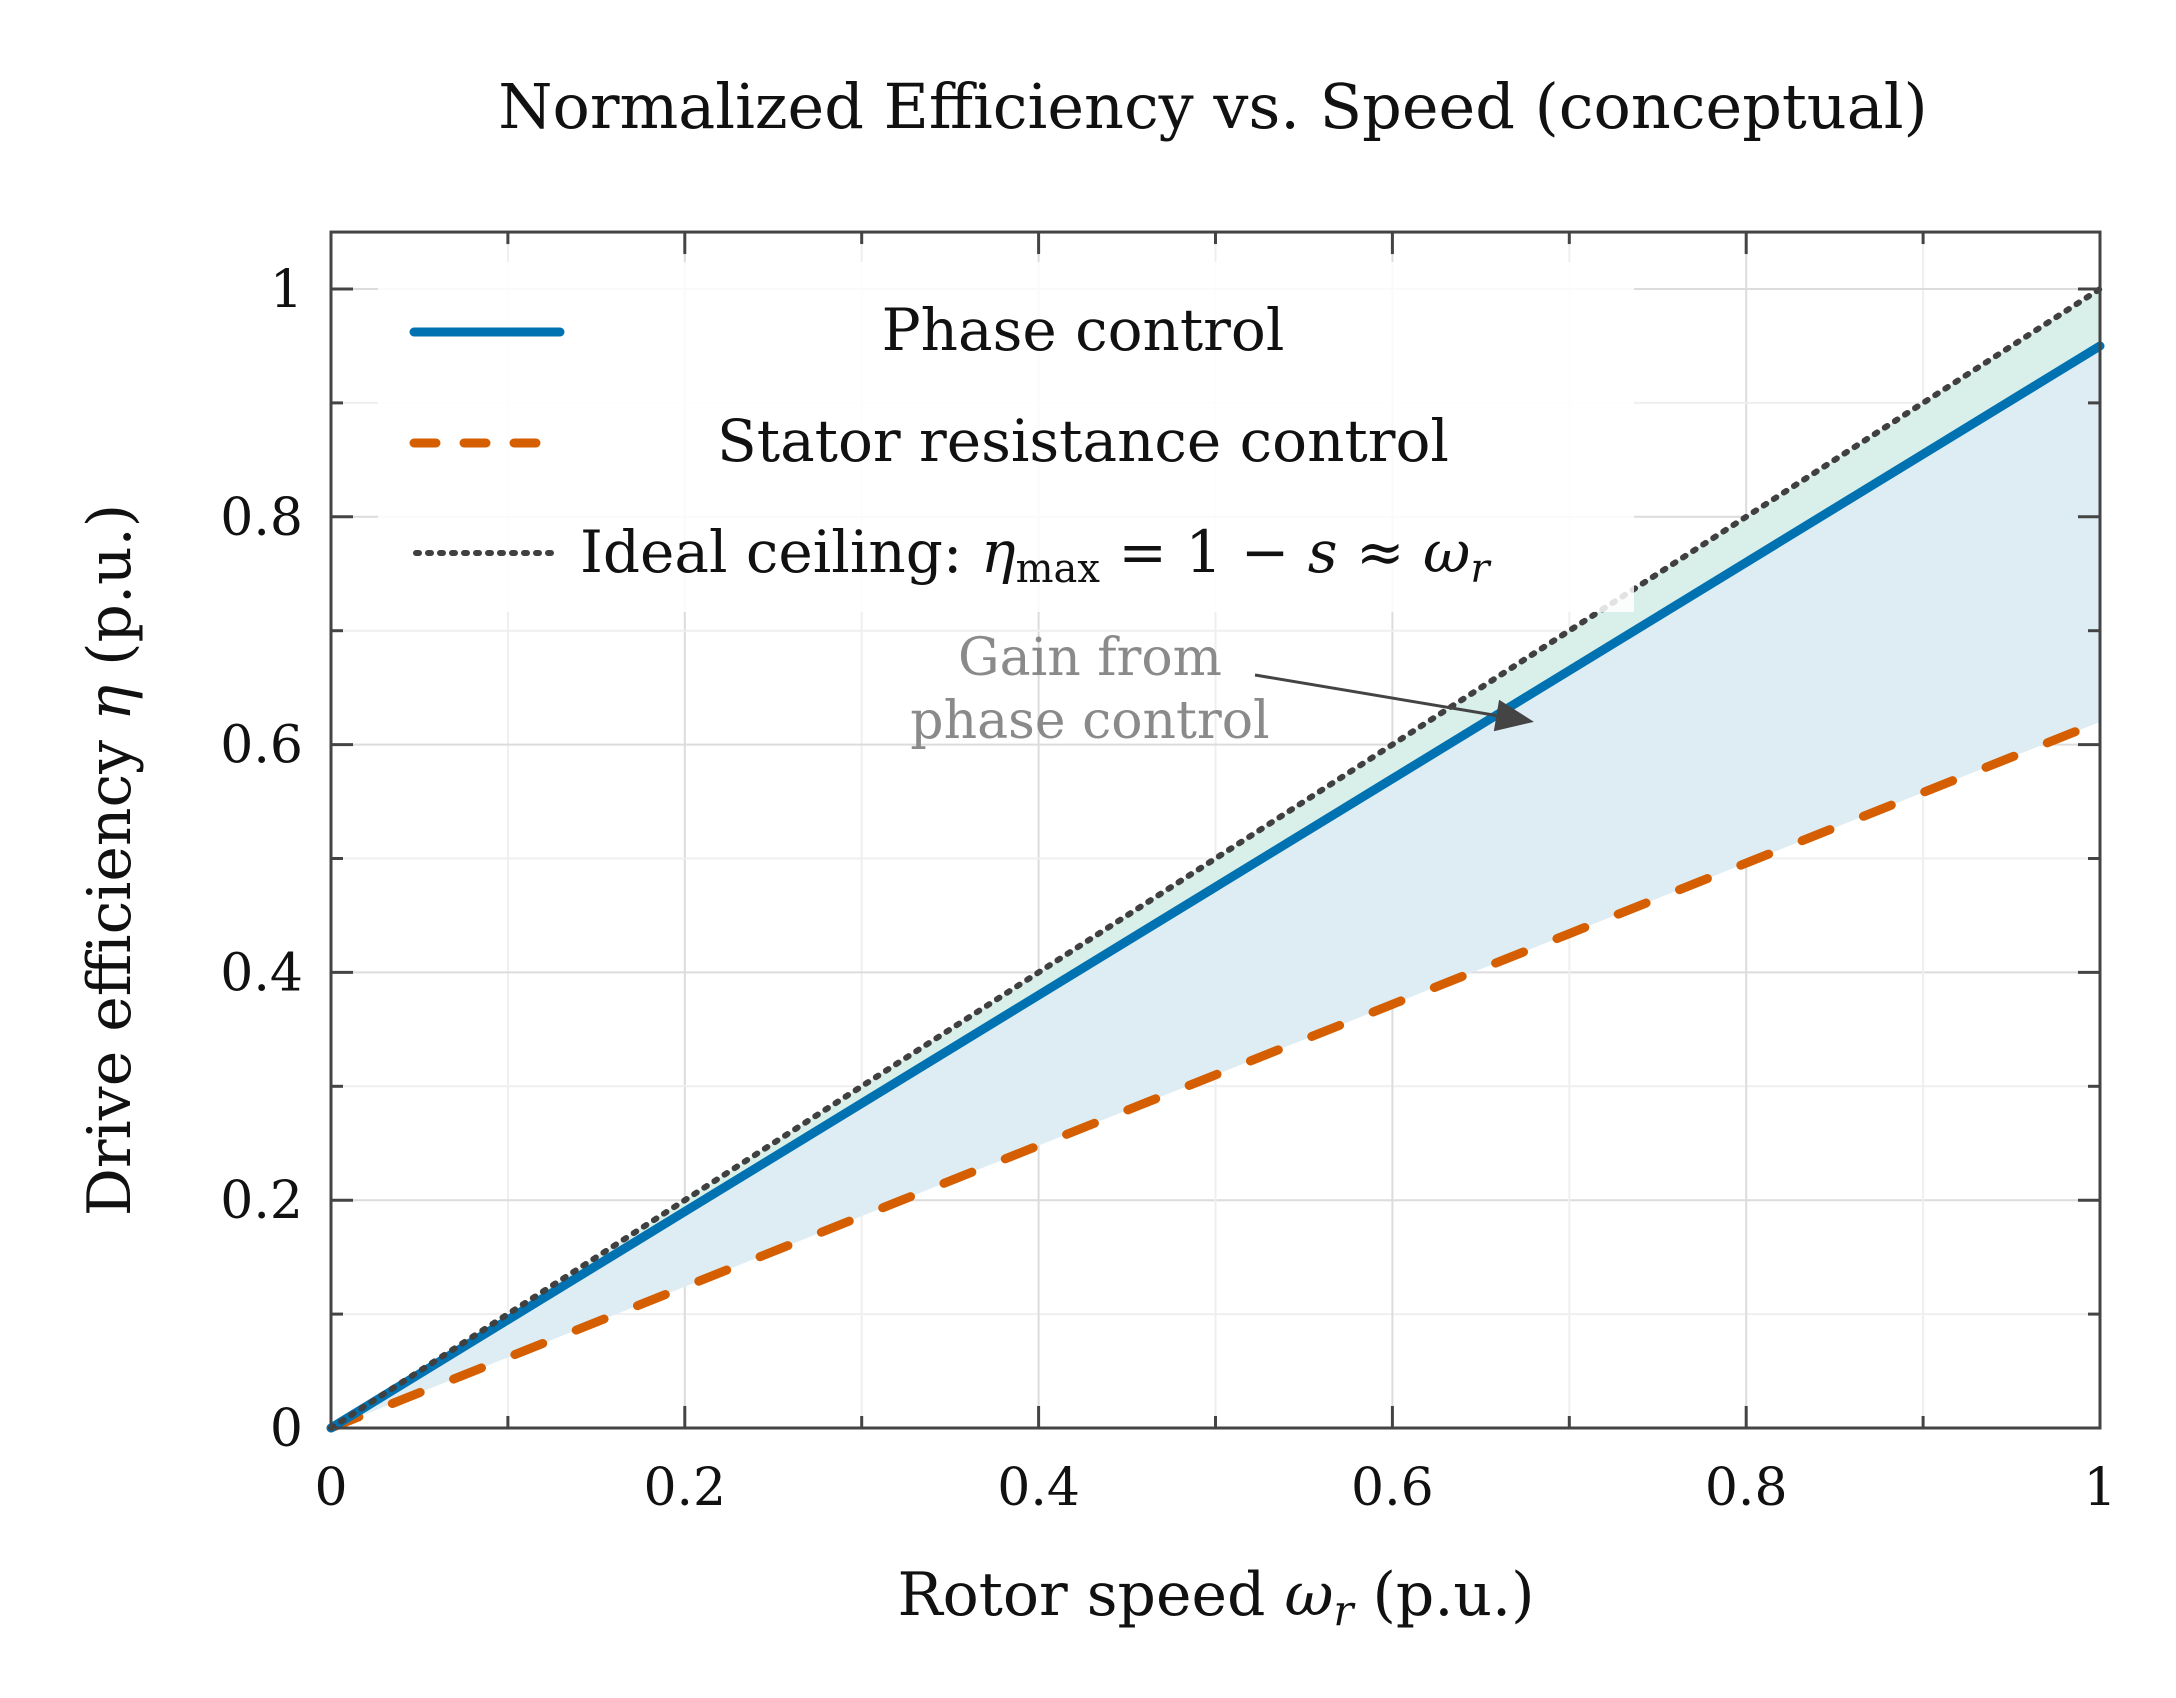 This screenshot has width=2176, height=1698. I want to click on legend-ideal-sub: max, so click(1058, 569).